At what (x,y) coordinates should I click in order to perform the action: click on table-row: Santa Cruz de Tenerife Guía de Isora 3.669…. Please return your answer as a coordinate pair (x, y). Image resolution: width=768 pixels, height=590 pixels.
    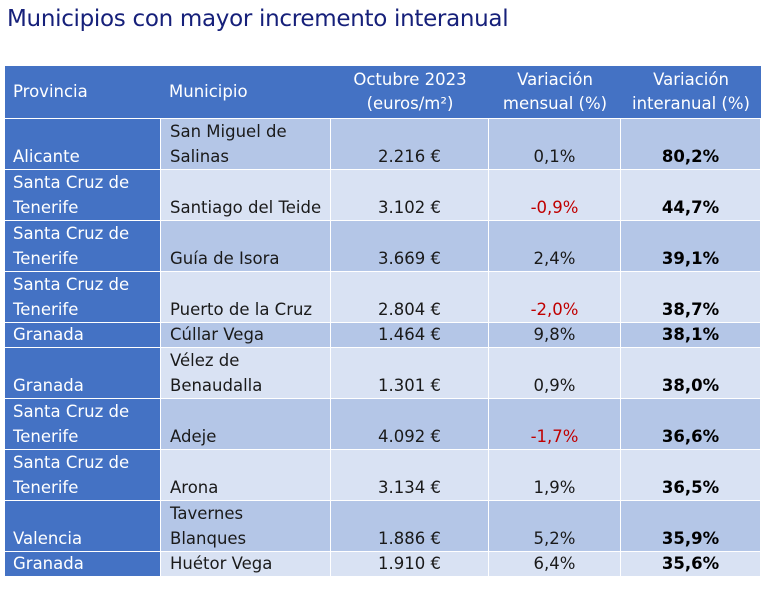
    Looking at the image, I should click on (383, 246).